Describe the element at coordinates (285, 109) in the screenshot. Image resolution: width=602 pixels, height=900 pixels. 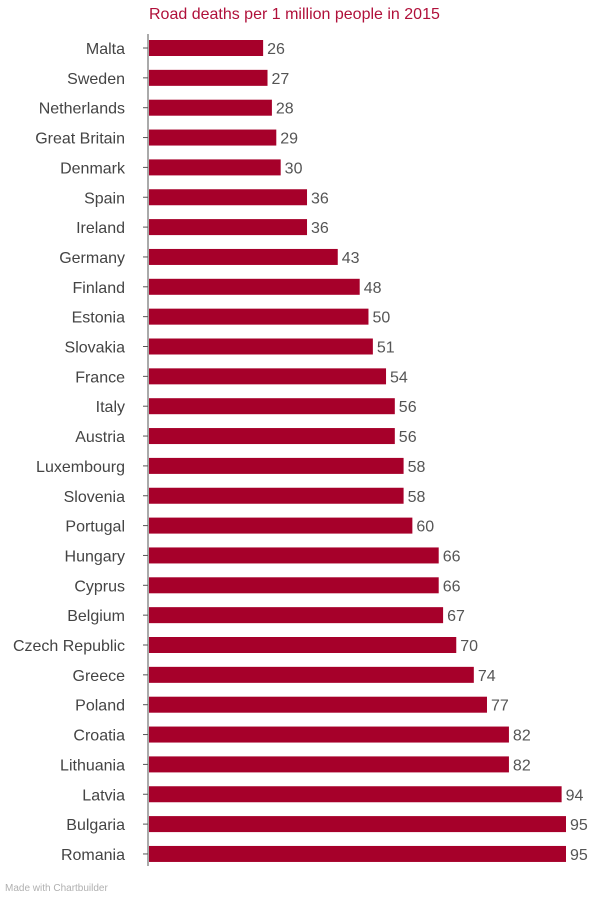
I see `value-label: 28` at that location.